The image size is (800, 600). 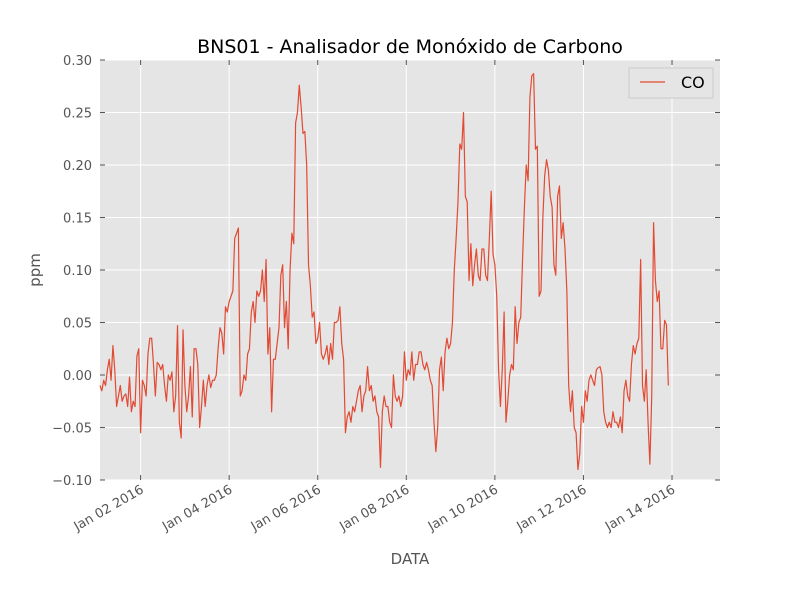 I want to click on legend-label-co: CO, so click(x=693, y=82).